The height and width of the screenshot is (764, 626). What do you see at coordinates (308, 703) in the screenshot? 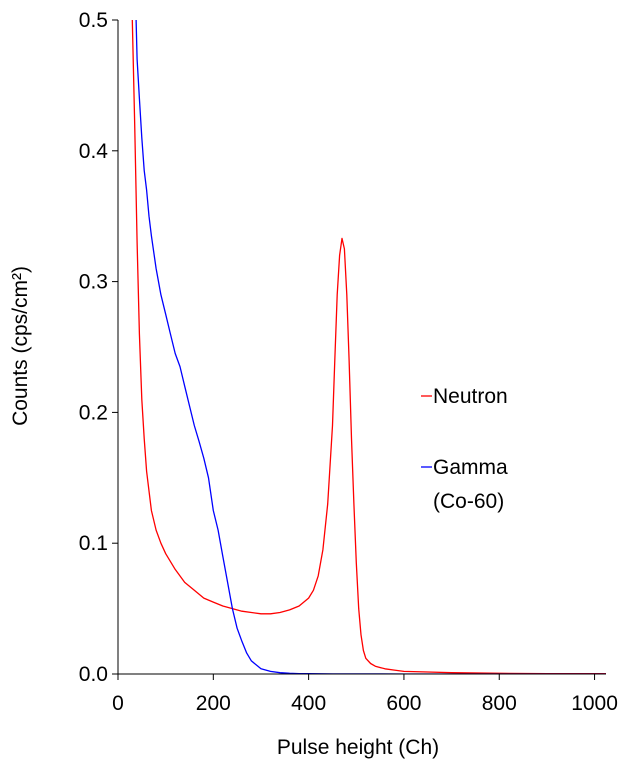
I see `x-tick-label: 400` at bounding box center [308, 703].